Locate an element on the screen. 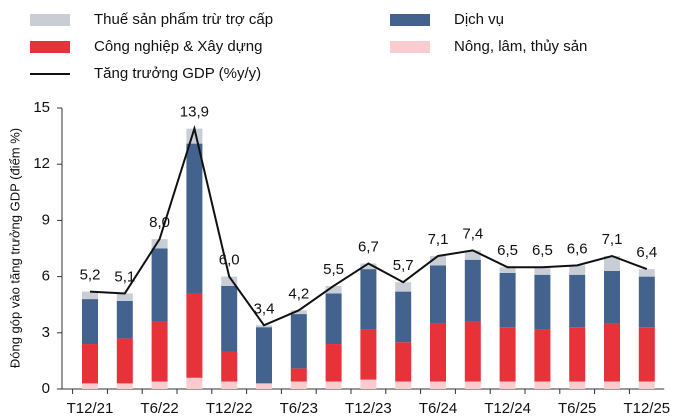  legend-label: Dịch vụ is located at coordinates (479, 19).